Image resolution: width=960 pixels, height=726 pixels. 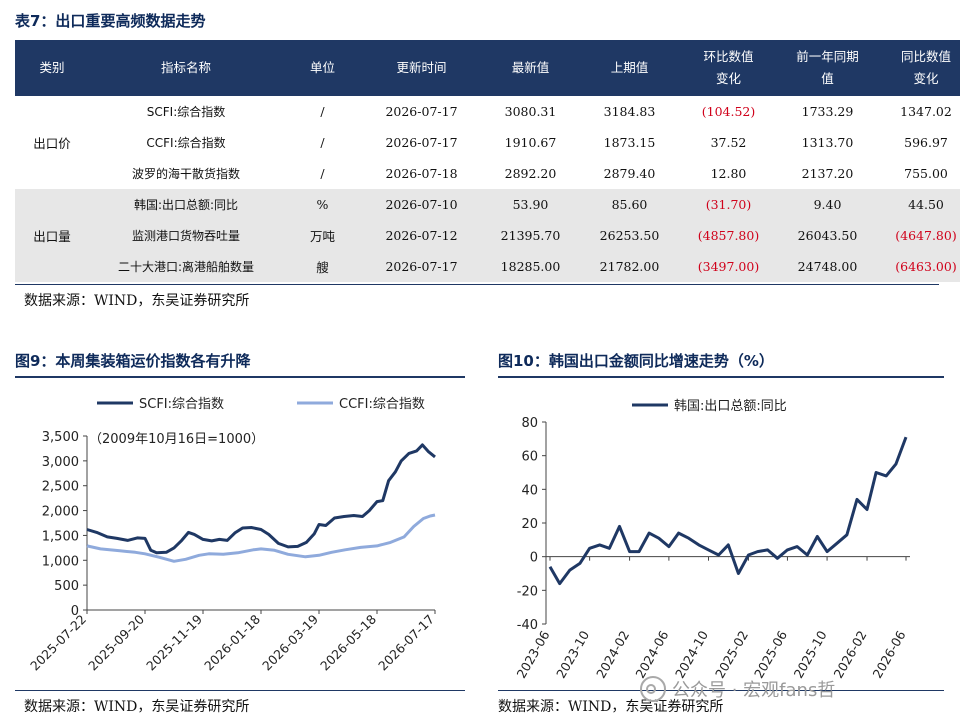 I want to click on mom-change-cell: (31.70), so click(x=728, y=204).